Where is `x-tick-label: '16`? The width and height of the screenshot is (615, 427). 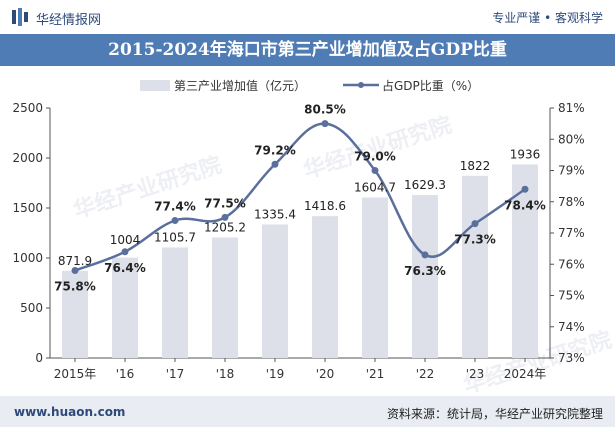 x-tick-label: '16 is located at coordinates (125, 374).